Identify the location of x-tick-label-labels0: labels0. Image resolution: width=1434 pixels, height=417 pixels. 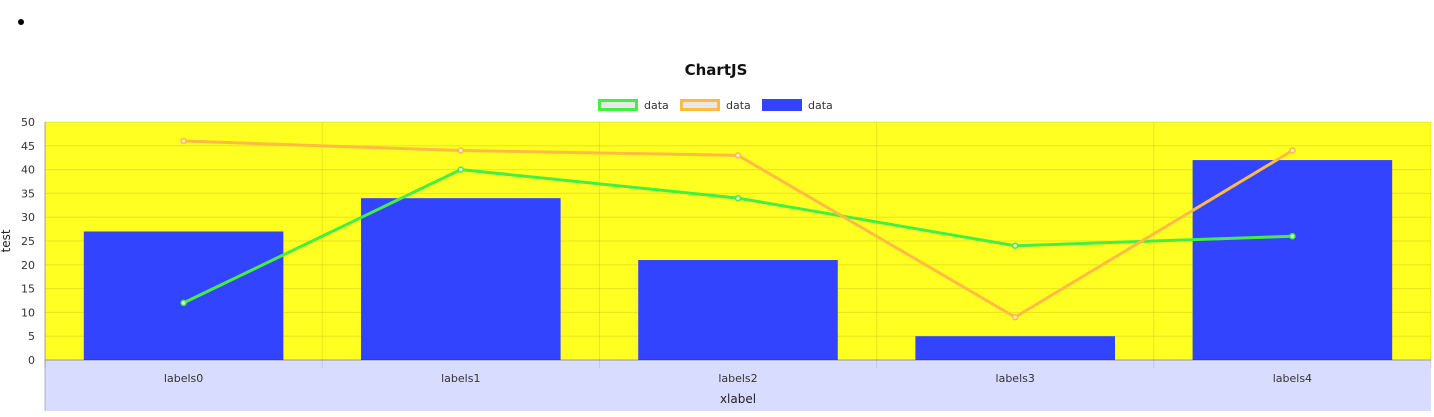
(183, 378).